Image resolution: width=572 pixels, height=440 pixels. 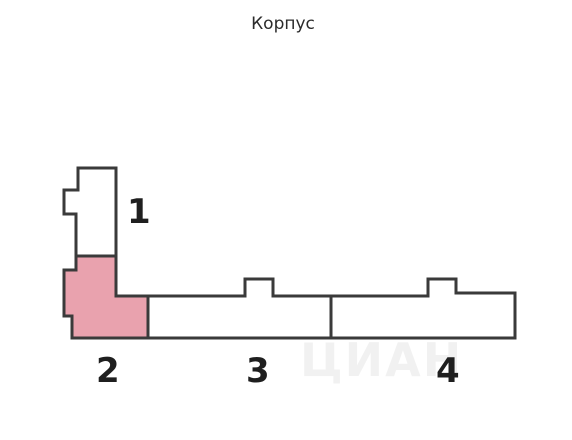 What do you see at coordinates (90, 212) in the screenshot?
I see `building-1-outline` at bounding box center [90, 212].